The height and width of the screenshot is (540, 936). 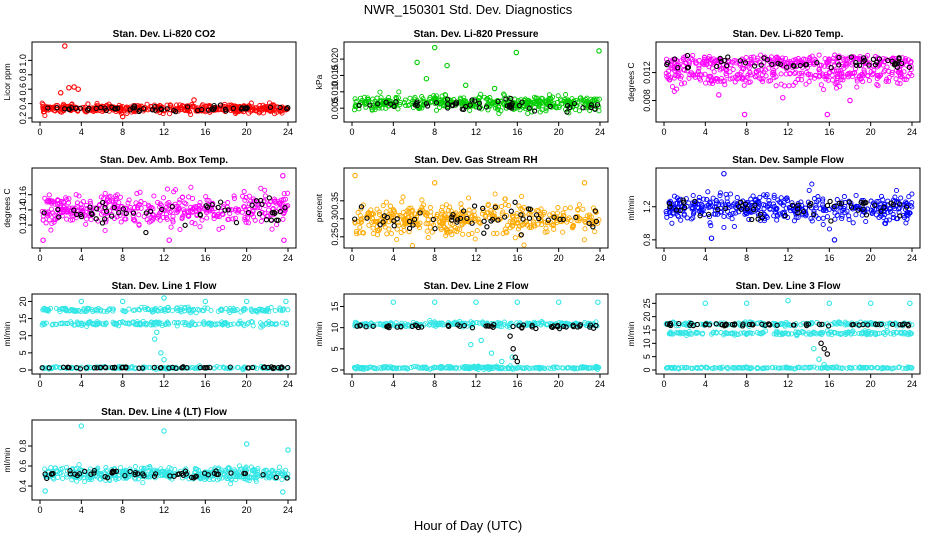 I want to click on x-tick-label: 0, so click(x=39, y=258).